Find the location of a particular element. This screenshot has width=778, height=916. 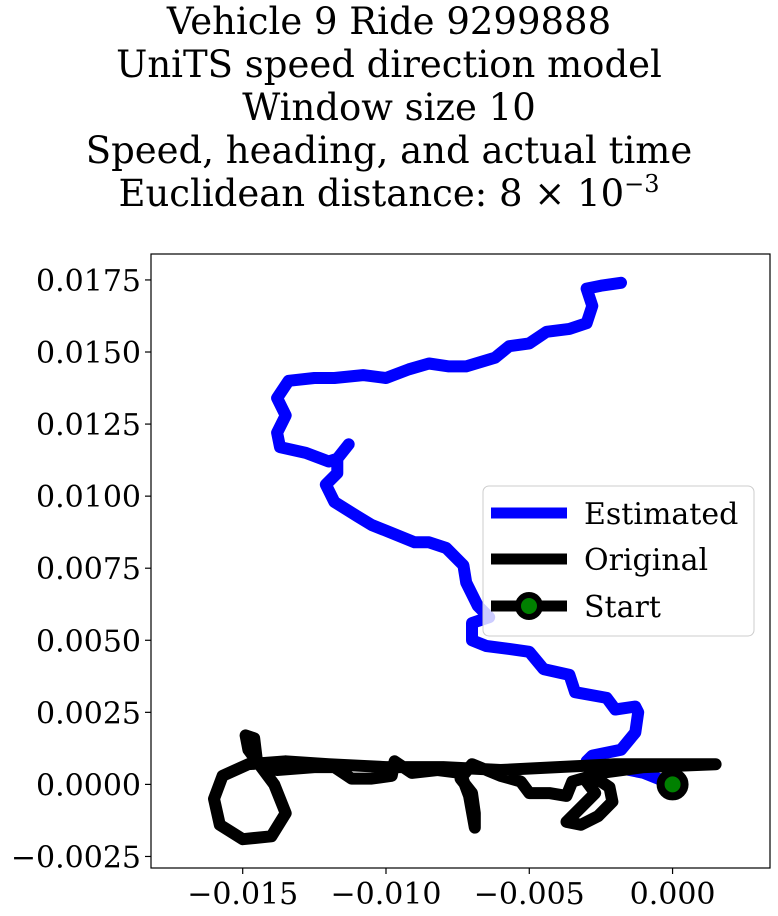

y-tick-label: 0.0025 is located at coordinates (88, 713).